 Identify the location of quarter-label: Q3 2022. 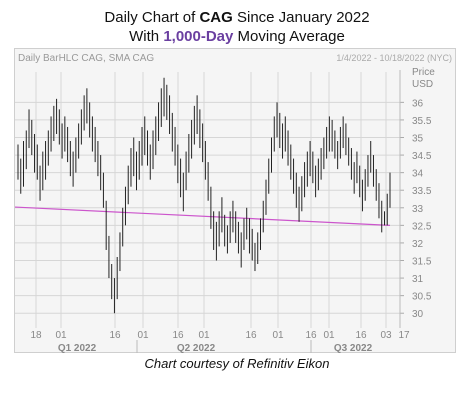
(353, 348).